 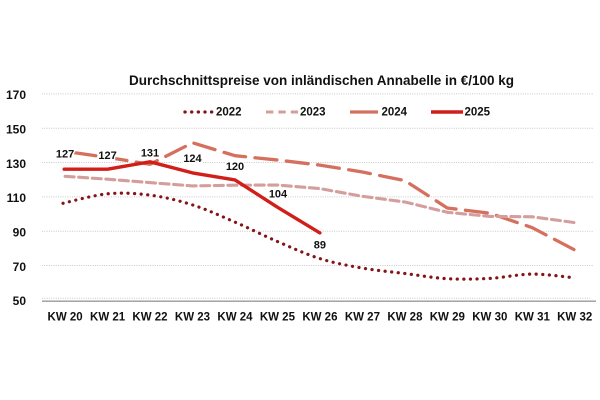 I want to click on svg-text: KW 24, so click(x=235, y=317).